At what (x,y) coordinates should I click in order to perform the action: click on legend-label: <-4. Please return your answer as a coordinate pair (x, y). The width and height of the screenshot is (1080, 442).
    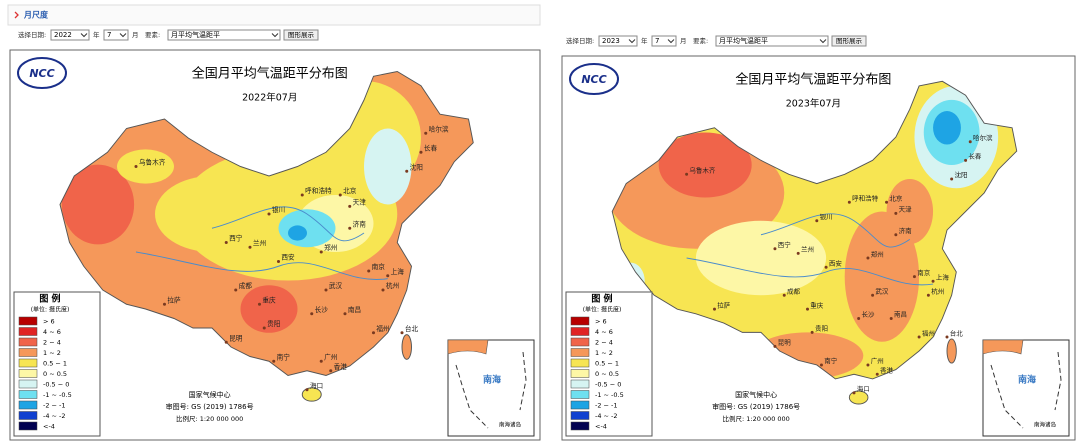
    Looking at the image, I should click on (49, 427).